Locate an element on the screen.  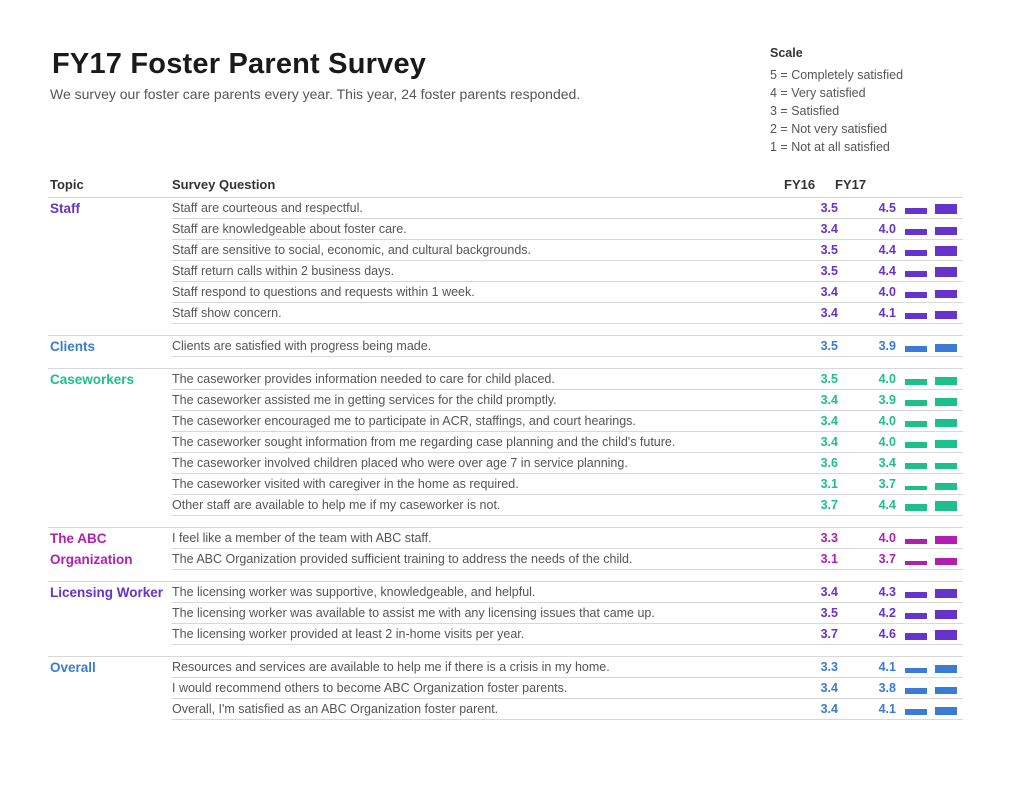
scale-item: 4 = Very satisfied is located at coordinates (818, 93).